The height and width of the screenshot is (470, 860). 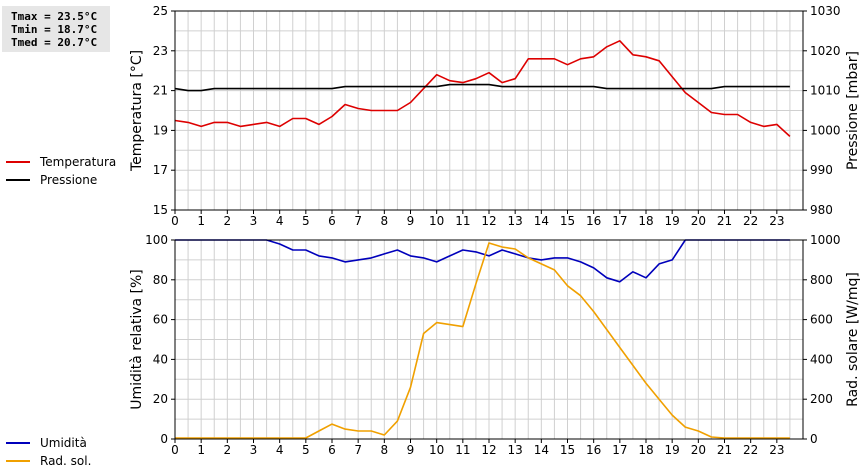 What do you see at coordinates (160, 130) in the screenshot?
I see `y-left-tick-label: 19` at bounding box center [160, 130].